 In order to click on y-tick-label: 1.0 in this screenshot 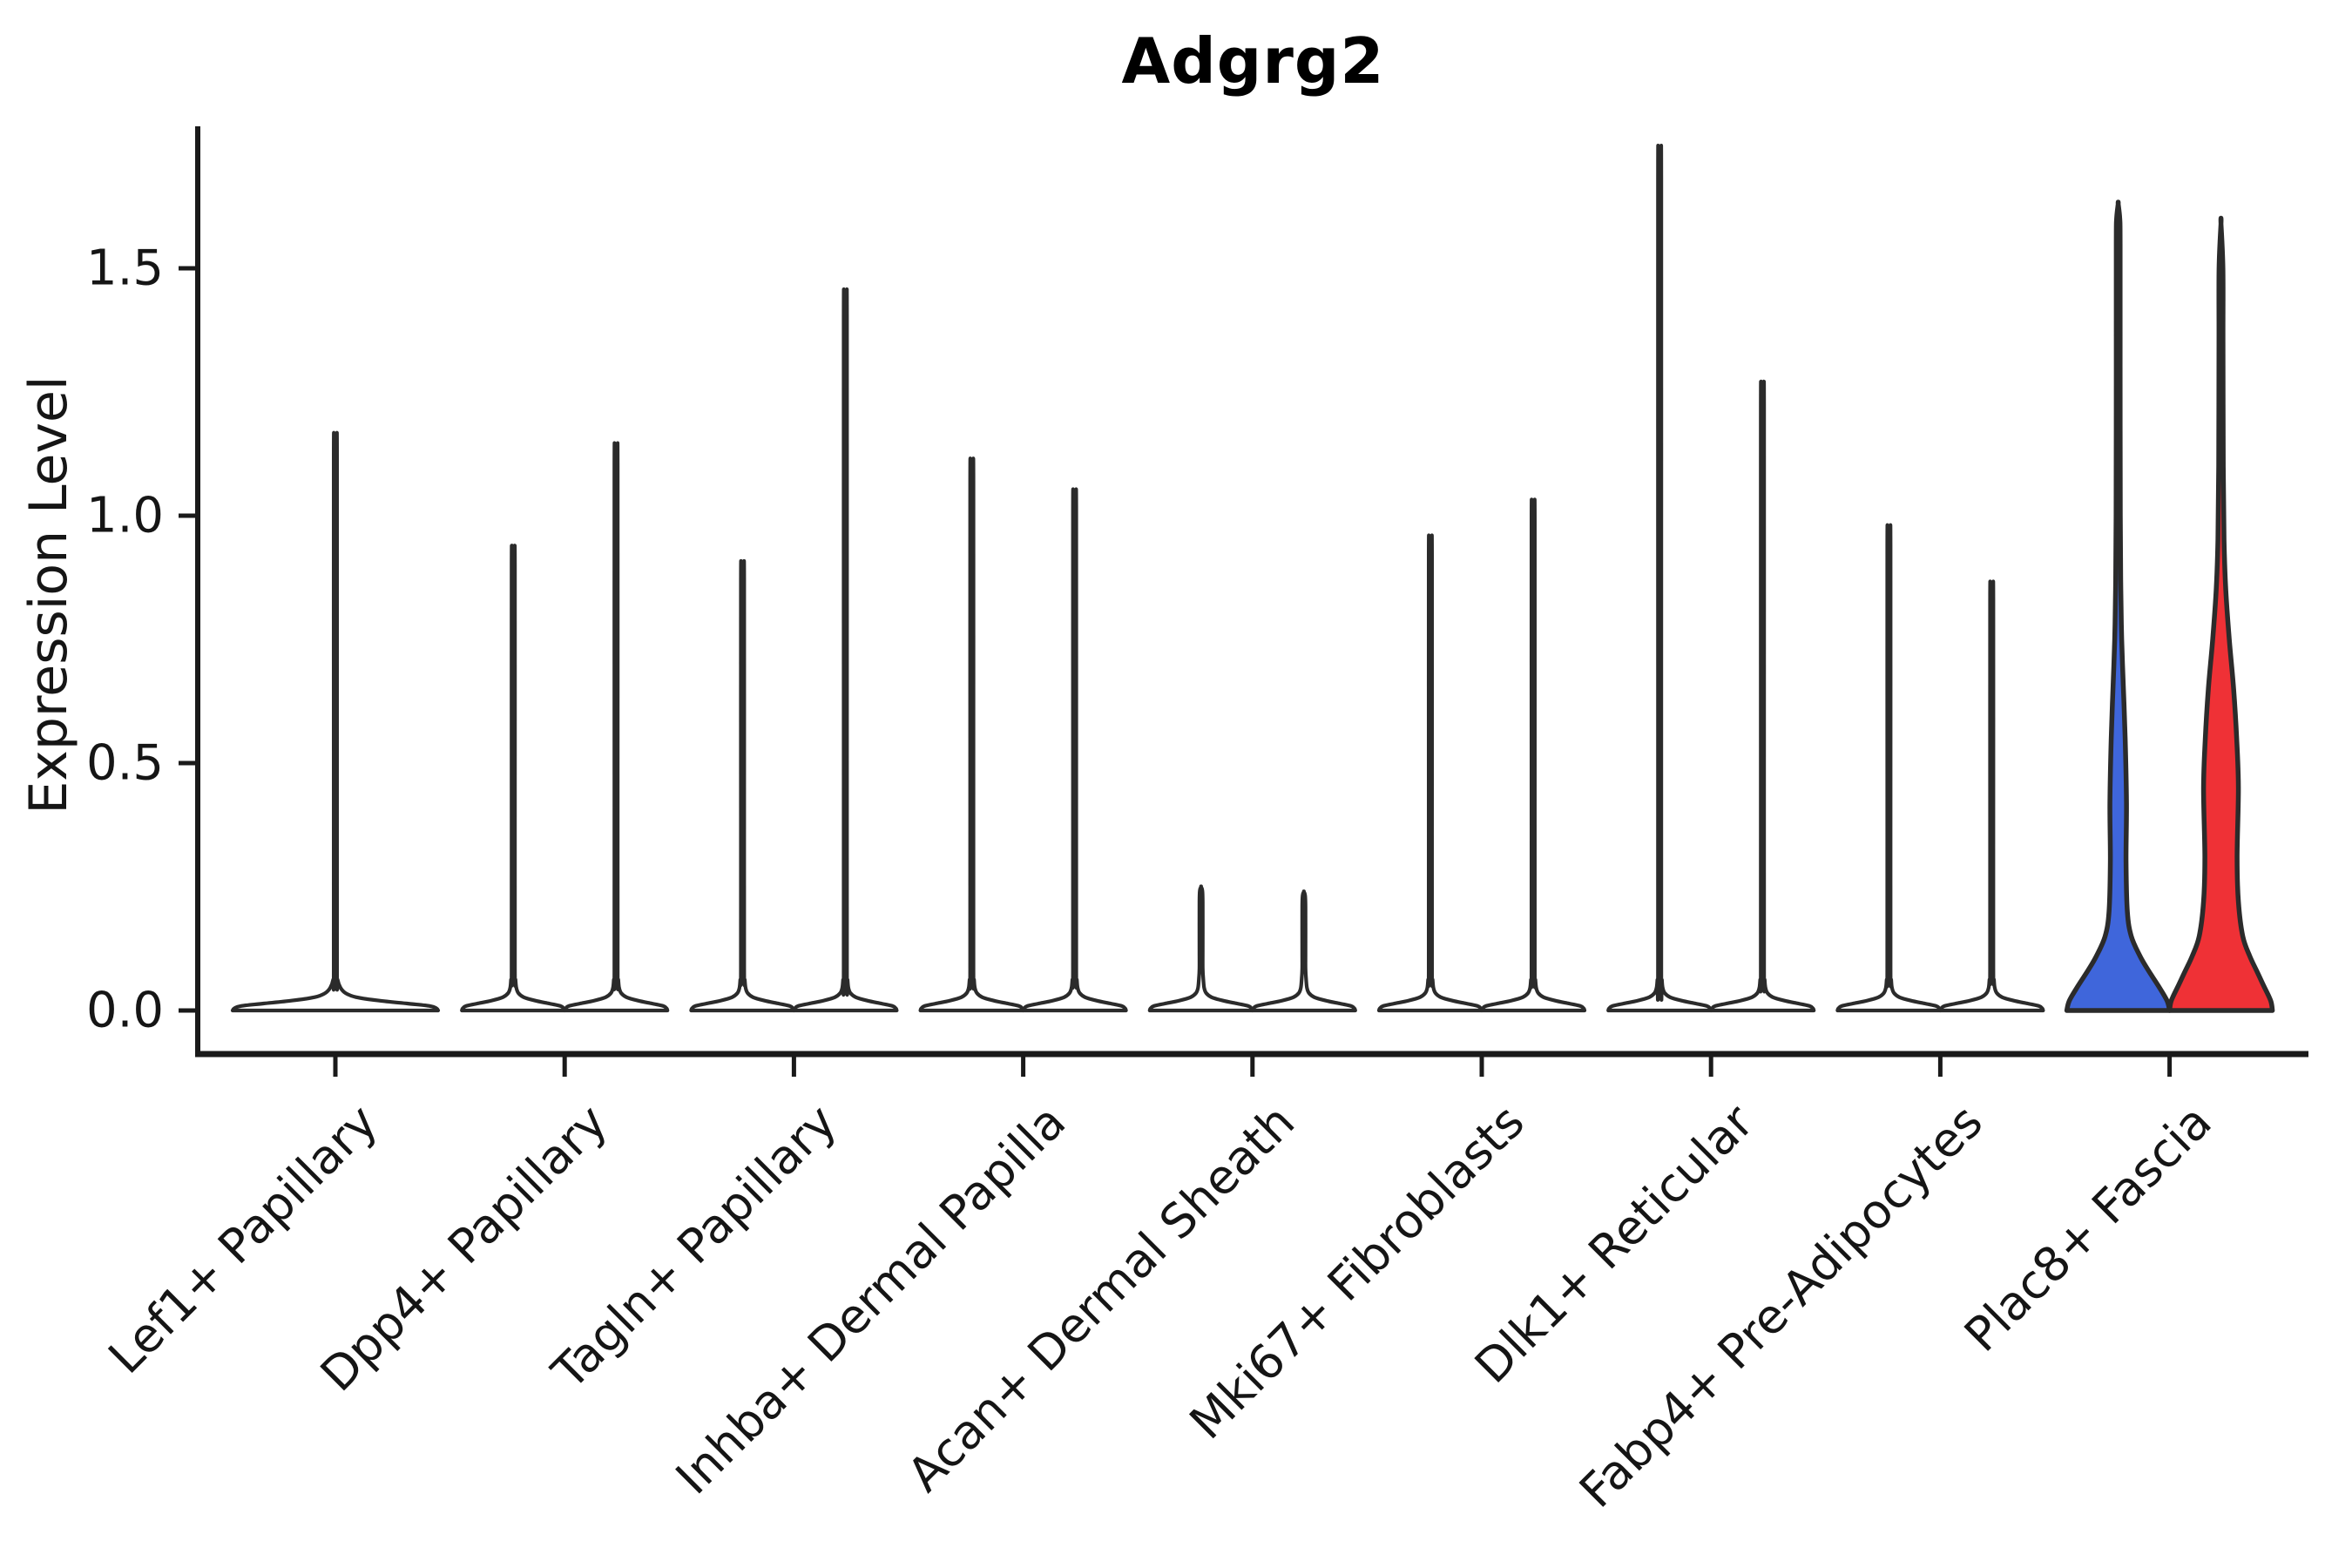, I will do `click(125, 515)`.